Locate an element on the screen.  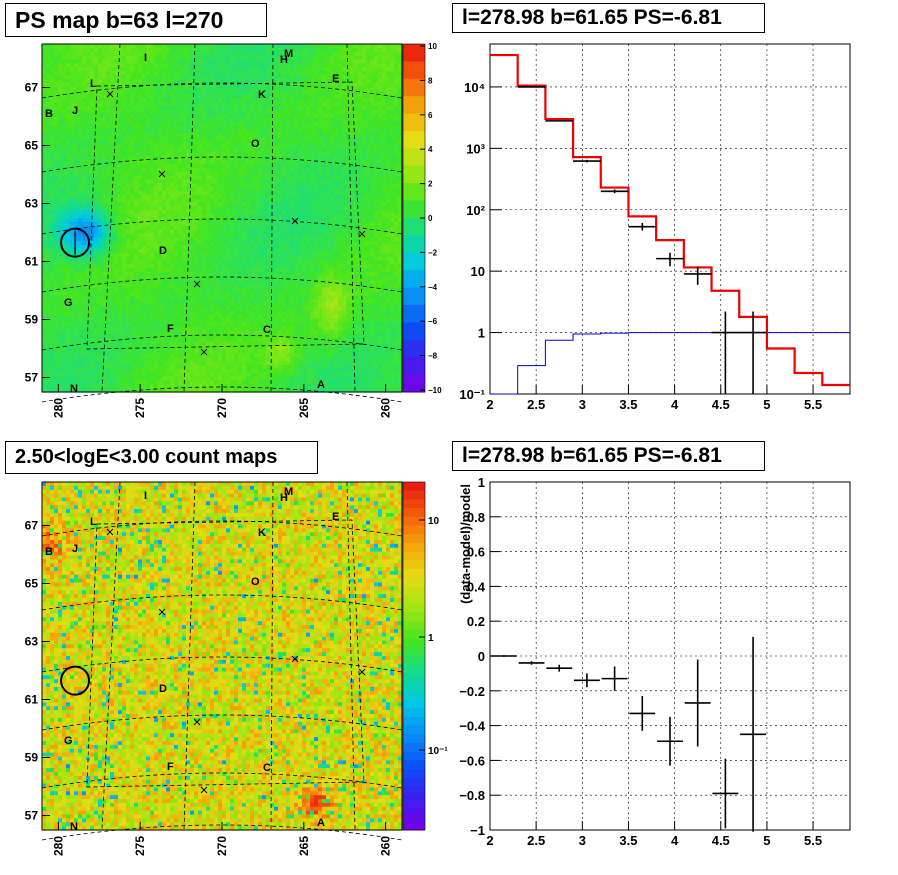
spectrum-x-tick-label: 3 is located at coordinates (582, 404).